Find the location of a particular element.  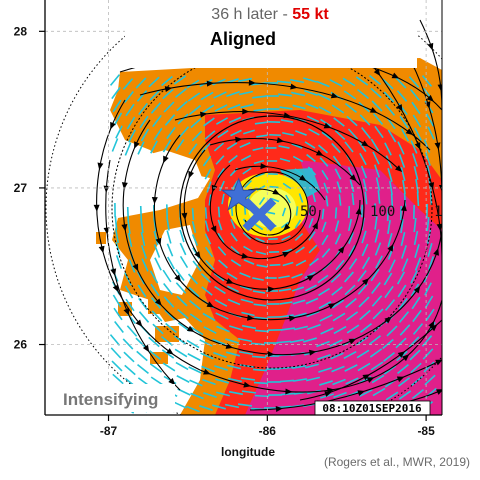

y-tick-label: 26 is located at coordinates (21, 345).